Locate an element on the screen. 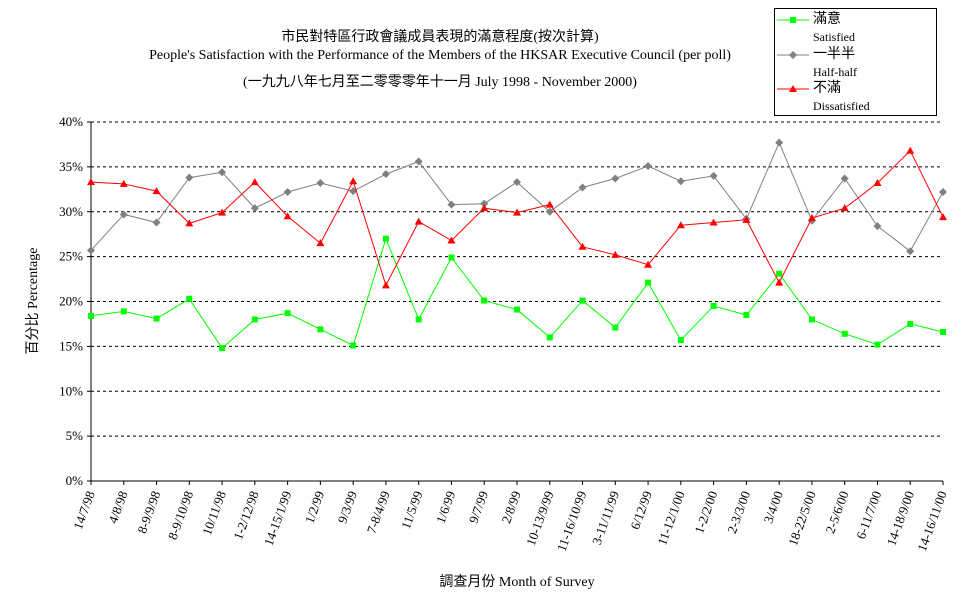  x-tick-label: 14/7/98 is located at coordinates (84, 510).